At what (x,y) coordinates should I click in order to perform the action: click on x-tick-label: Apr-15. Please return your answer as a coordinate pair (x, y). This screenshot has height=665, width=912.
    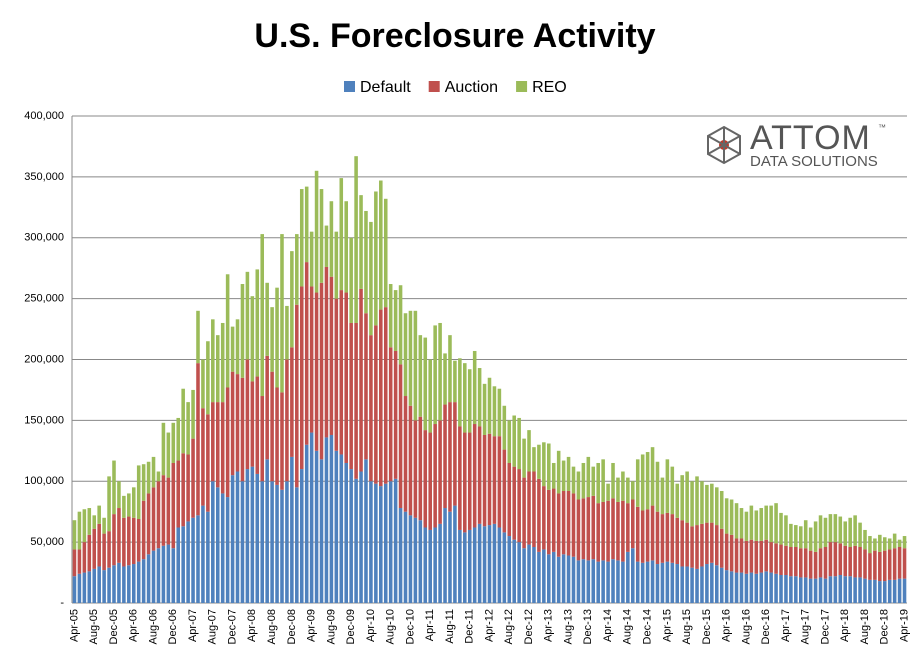
    Looking at the image, I should click on (667, 625).